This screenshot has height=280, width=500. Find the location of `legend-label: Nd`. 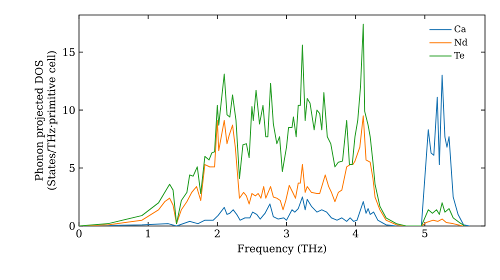

legend-label: Nd is located at coordinates (461, 42).